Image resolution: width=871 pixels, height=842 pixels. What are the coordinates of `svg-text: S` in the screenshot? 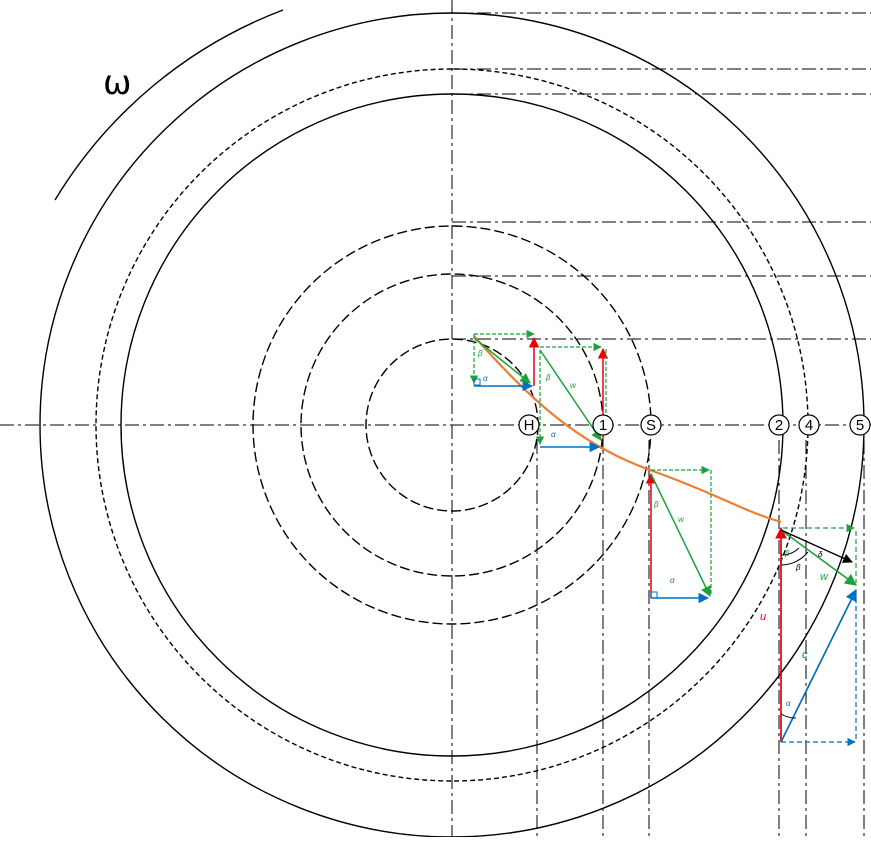 It's located at (651, 425).